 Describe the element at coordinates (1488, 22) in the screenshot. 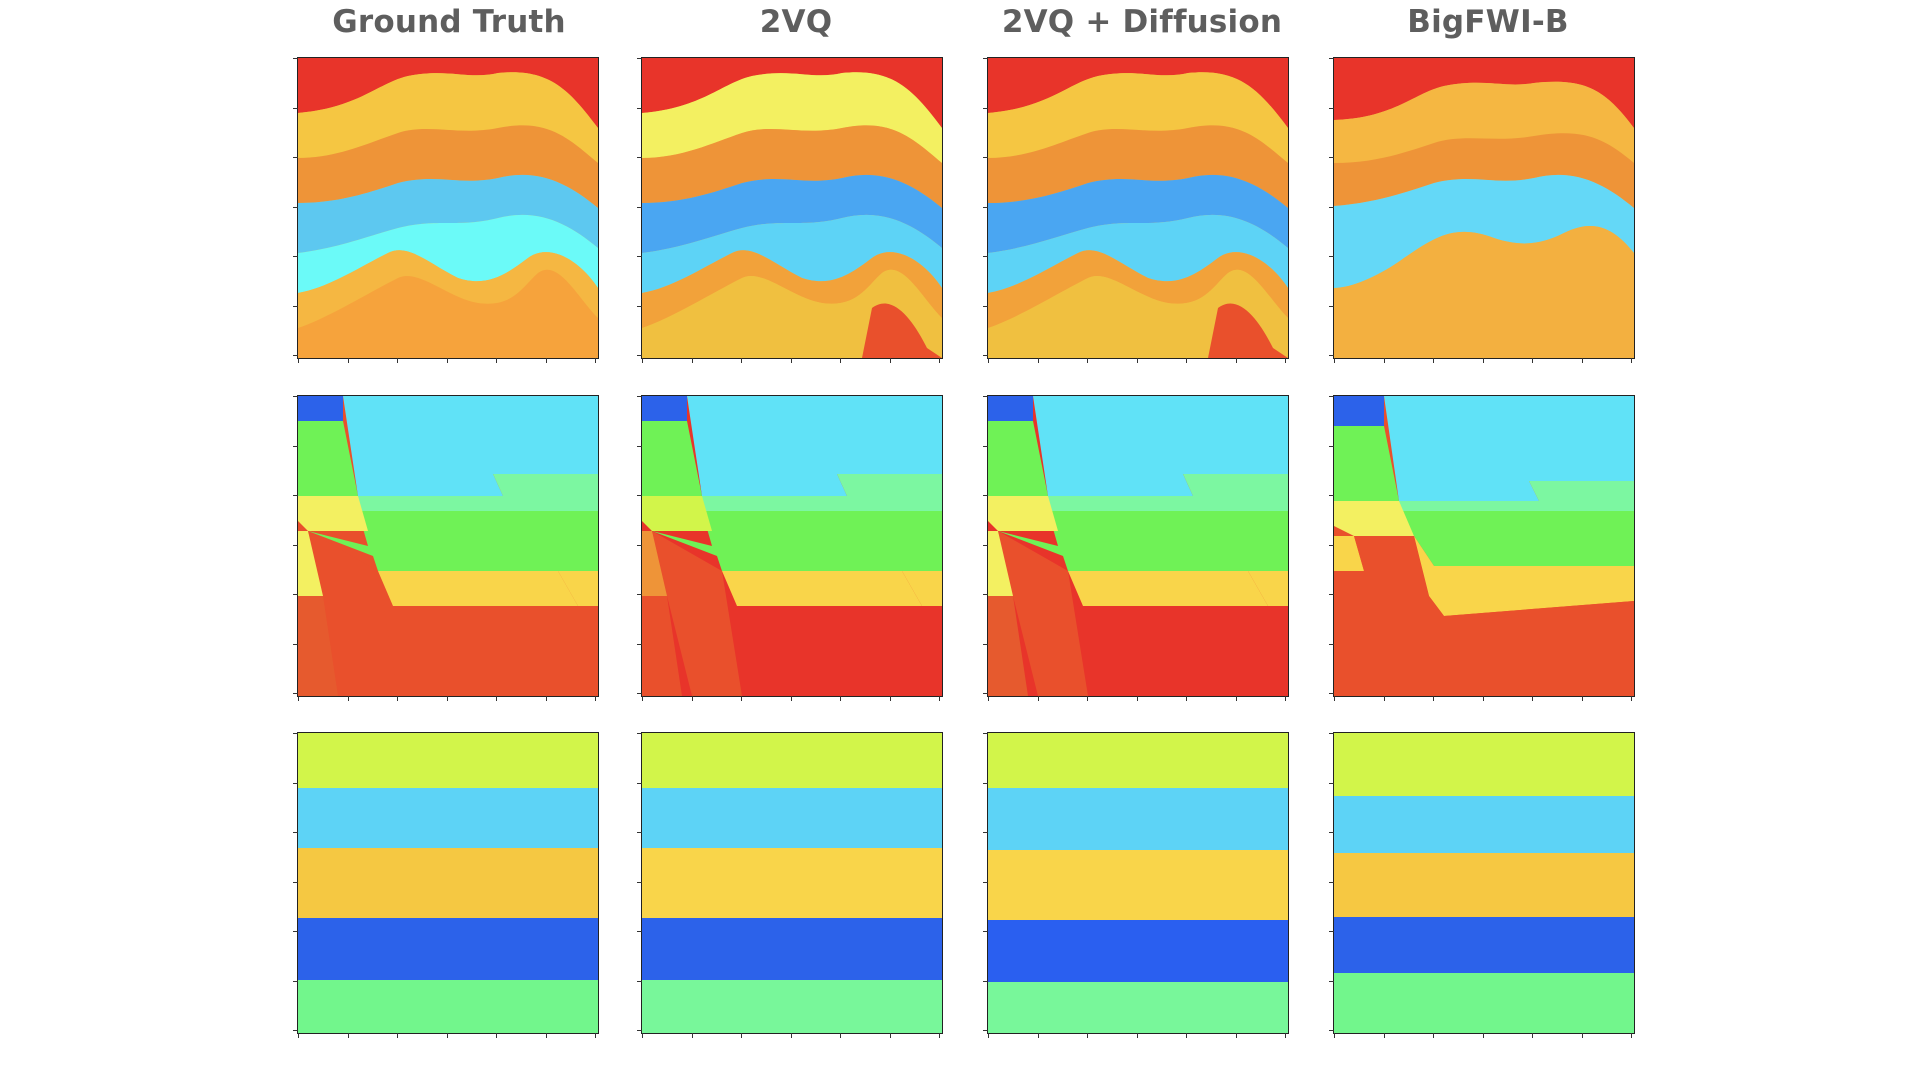

I see `column-title-bigfwi-b: BigFWI-B` at that location.